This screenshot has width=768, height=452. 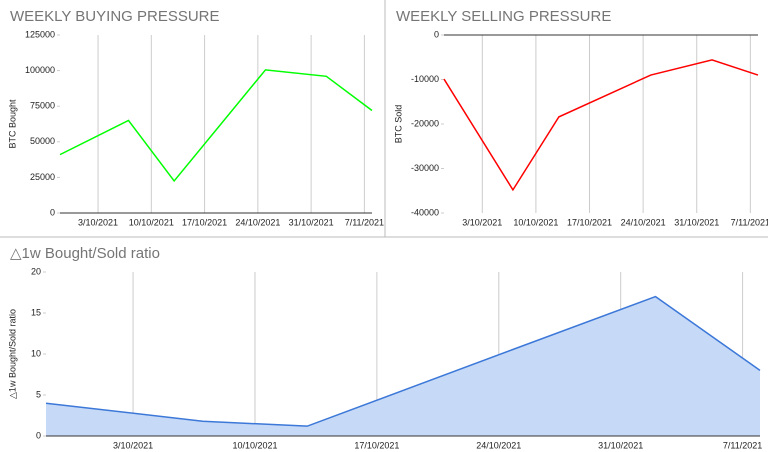 I want to click on y-tick-label: 100000, so click(x=40, y=70).